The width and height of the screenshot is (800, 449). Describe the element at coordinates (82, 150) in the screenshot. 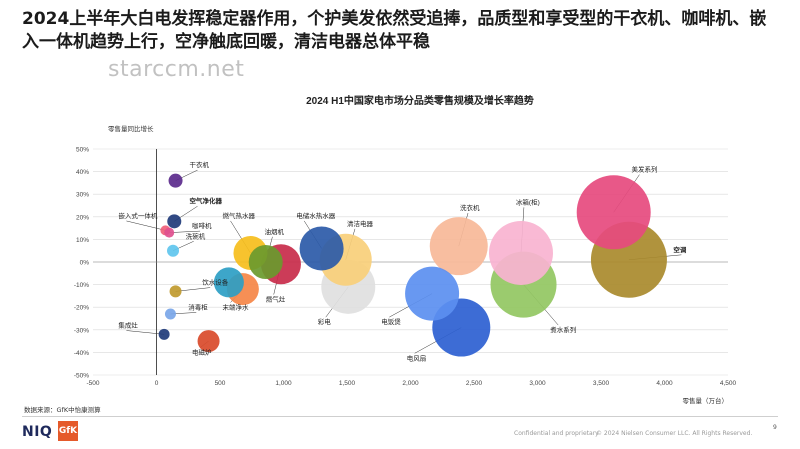

I see `y-tick-label: 50%` at that location.